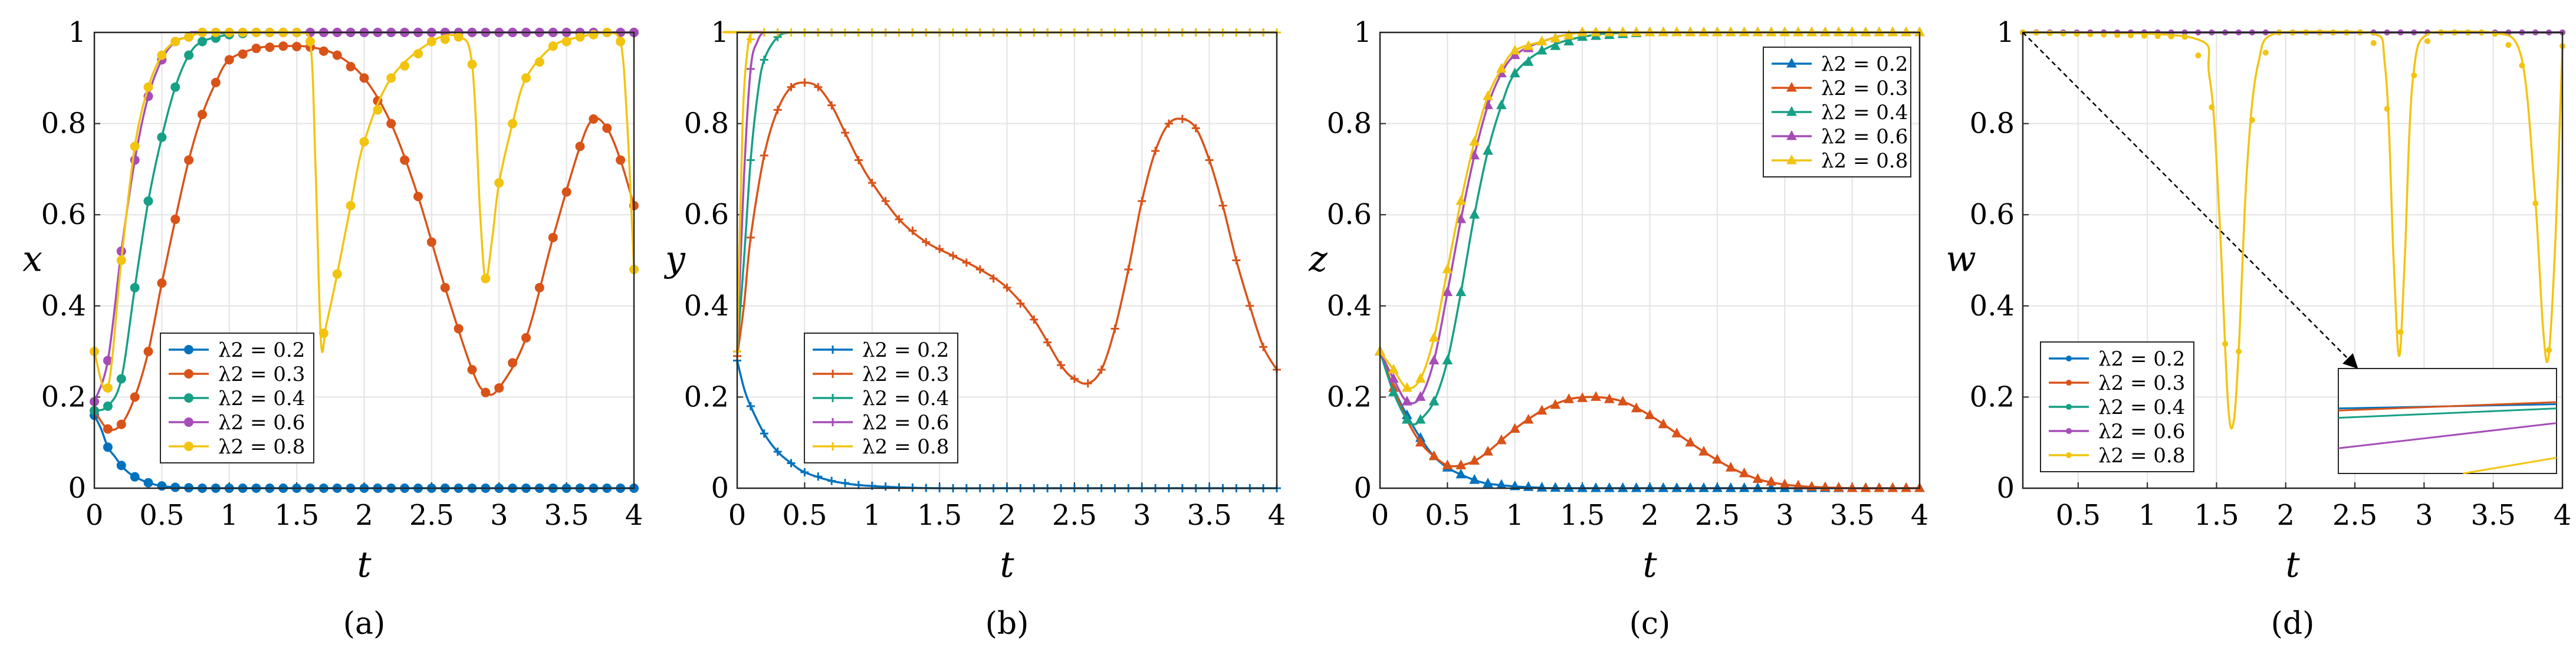  What do you see at coordinates (2293, 260) in the screenshot?
I see `axes-frame` at bounding box center [2293, 260].